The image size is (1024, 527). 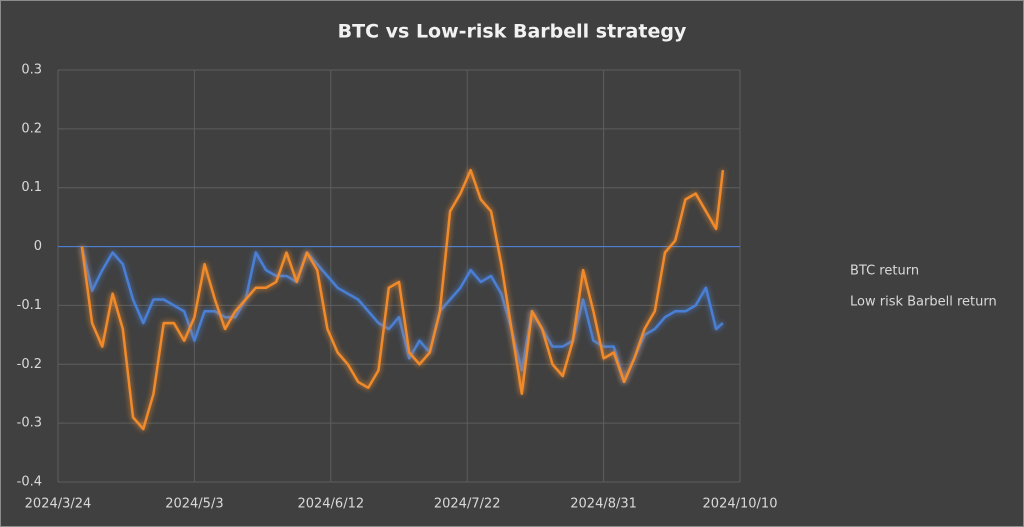 What do you see at coordinates (29, 482) in the screenshot?
I see `y-tick-label: -0.4` at bounding box center [29, 482].